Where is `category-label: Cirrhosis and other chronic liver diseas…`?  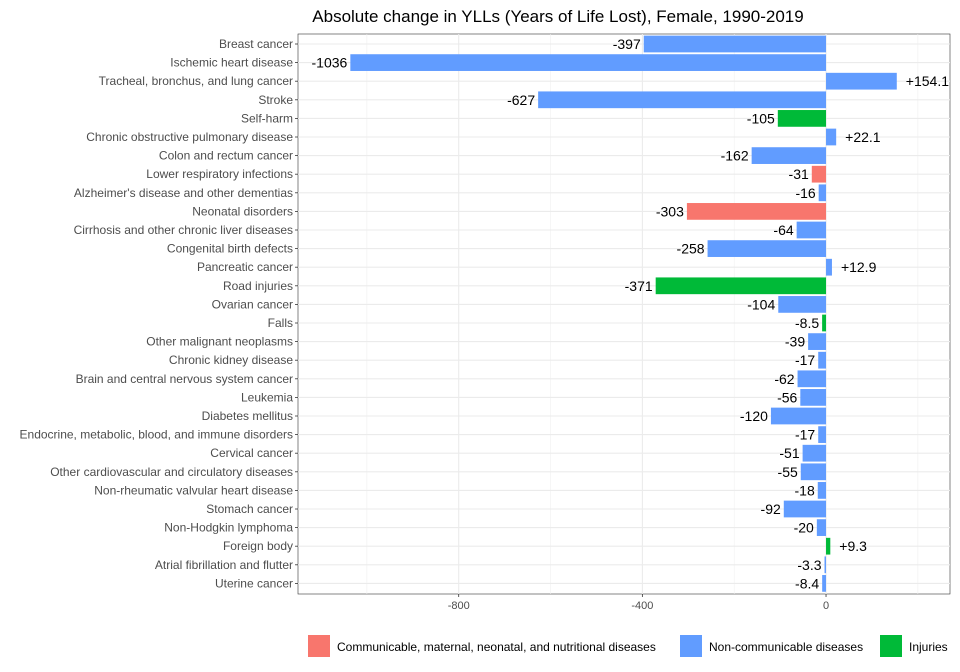 category-label: Cirrhosis and other chronic liver diseas… is located at coordinates (183, 230).